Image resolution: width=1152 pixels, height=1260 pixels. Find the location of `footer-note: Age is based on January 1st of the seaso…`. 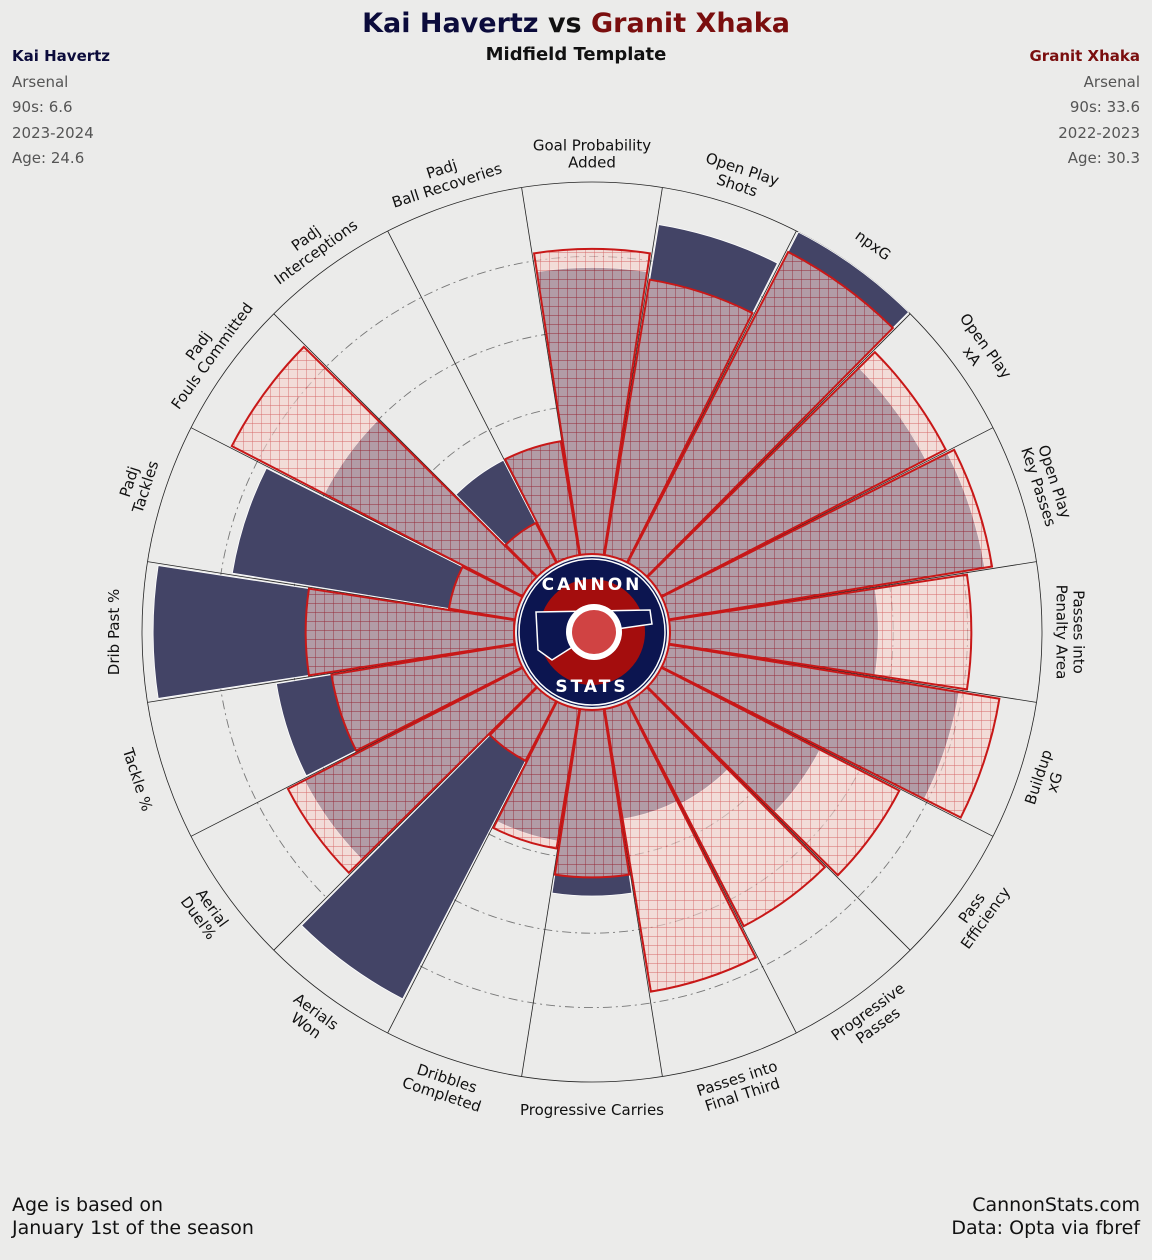

footer-note: Age is based on January 1st of the seaso… is located at coordinates (133, 1217).